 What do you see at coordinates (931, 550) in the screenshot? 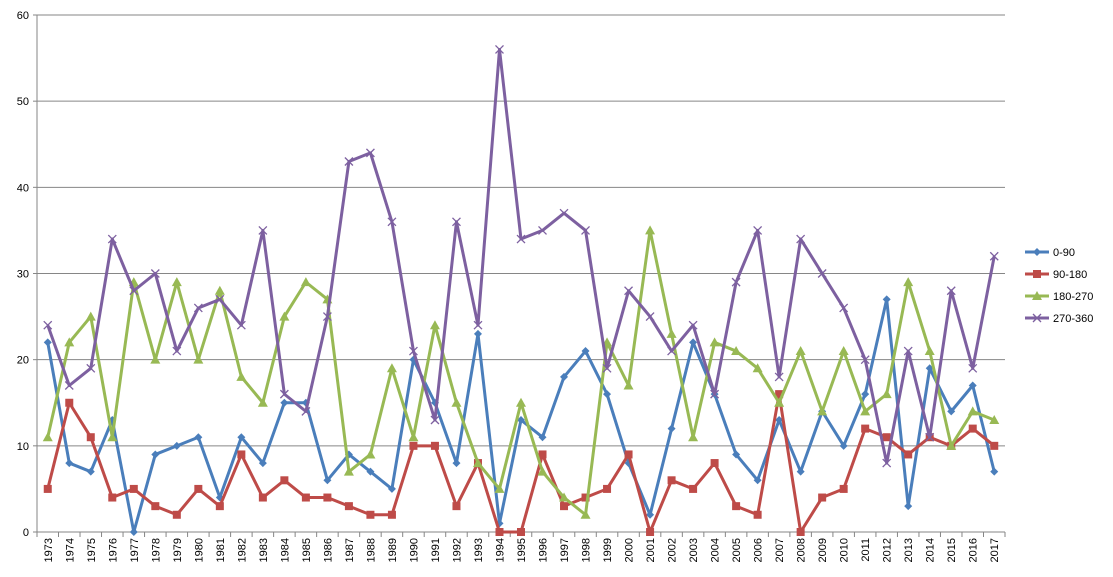
I see `x-tick-label: 2014` at bounding box center [931, 550].